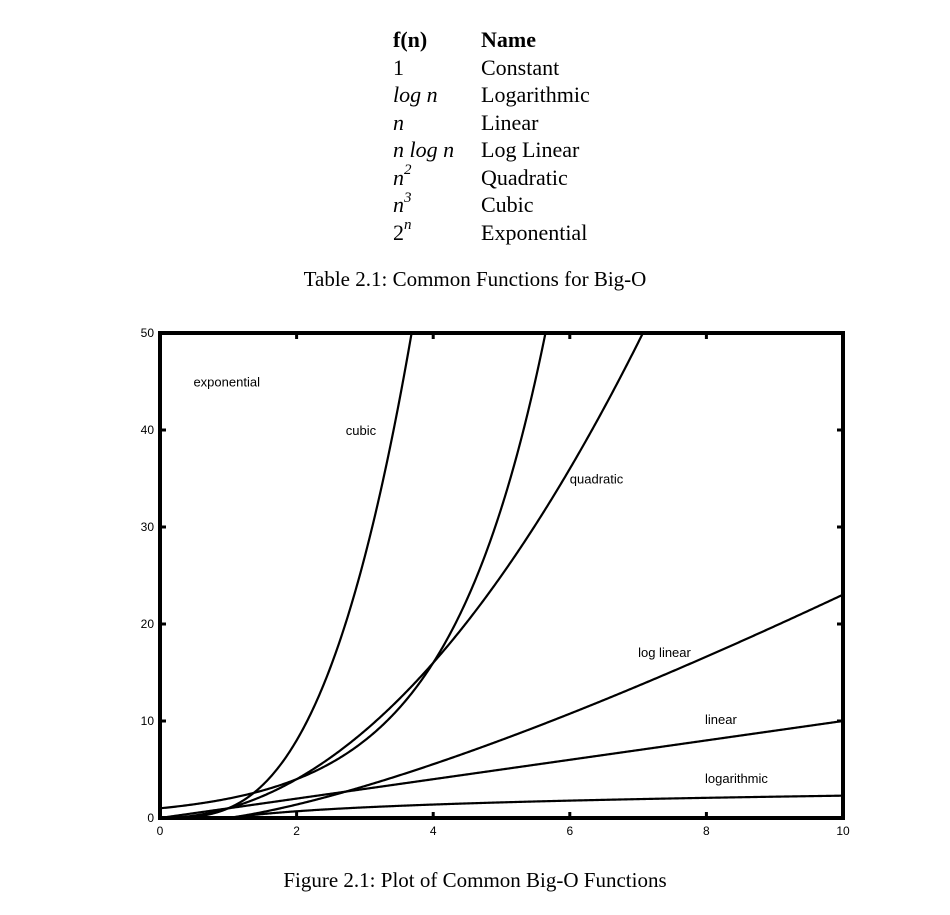  I want to click on name-cell: Cubic, so click(507, 204).